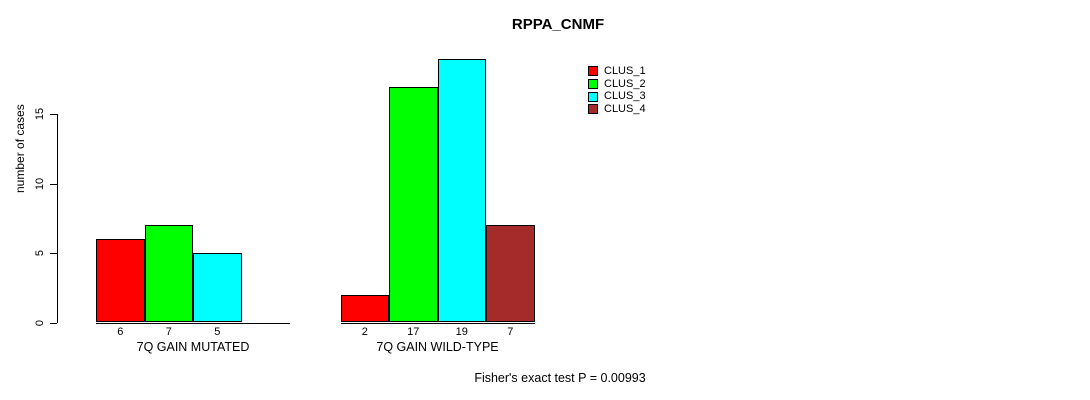 The width and height of the screenshot is (1090, 400). What do you see at coordinates (217, 288) in the screenshot?
I see `bar-clus_3-group1` at bounding box center [217, 288].